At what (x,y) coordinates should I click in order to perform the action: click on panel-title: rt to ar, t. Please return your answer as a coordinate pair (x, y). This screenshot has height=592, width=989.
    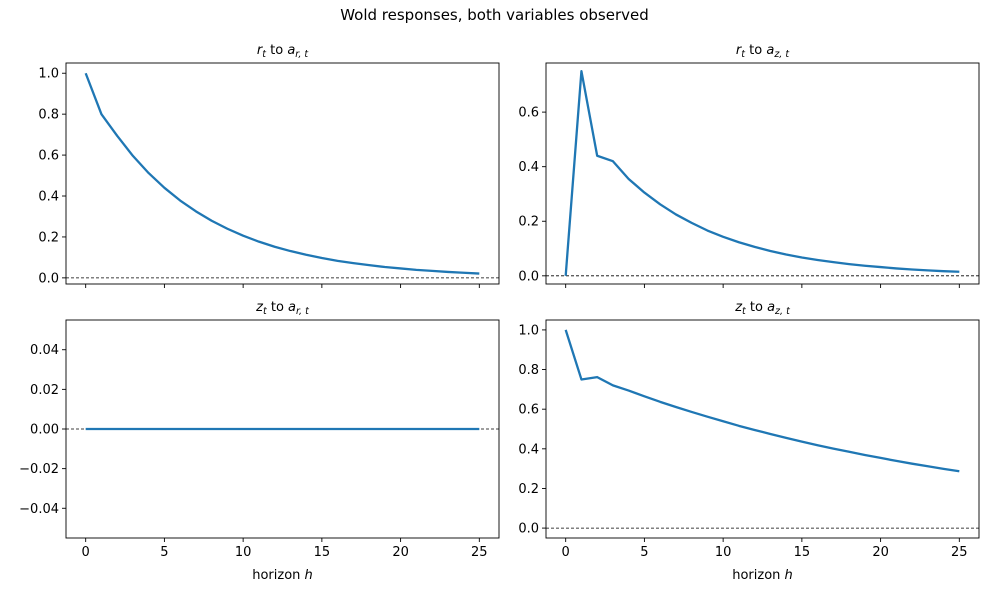
    Looking at the image, I should click on (283, 51).